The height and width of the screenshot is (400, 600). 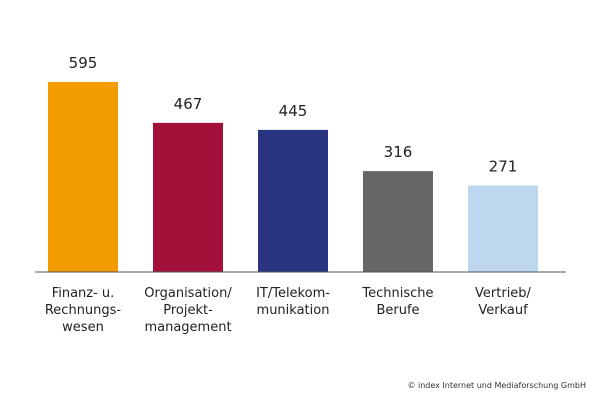 I want to click on category-label-line: wesen, so click(x=83, y=327).